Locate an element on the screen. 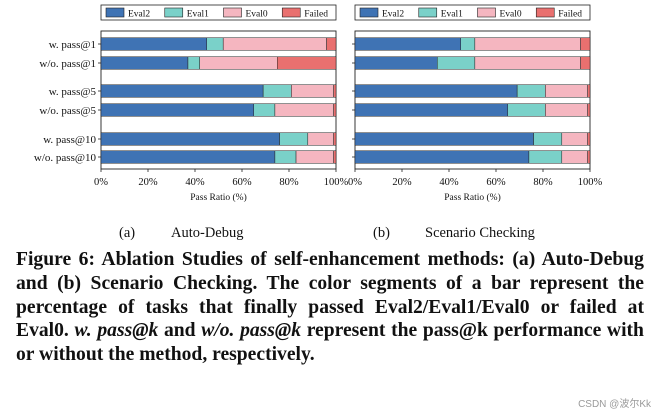 This screenshot has width=661, height=415. y-tick-label: w. pass@10 is located at coordinates (69, 140).